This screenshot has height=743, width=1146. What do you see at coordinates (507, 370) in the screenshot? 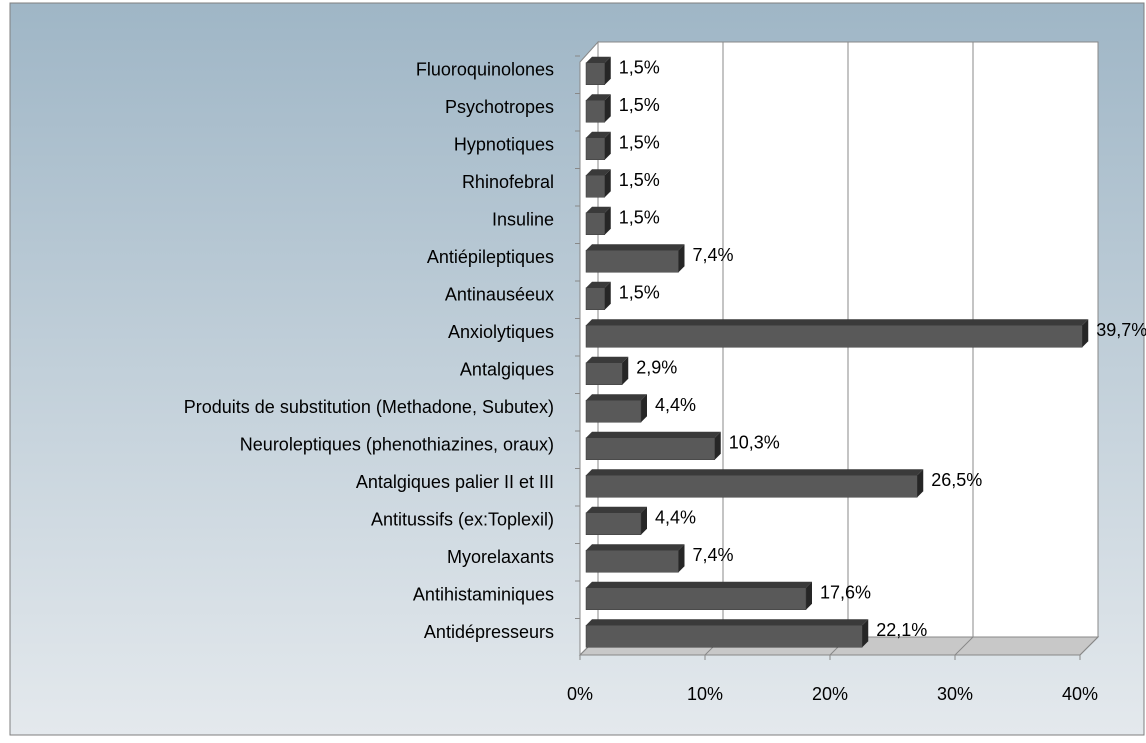
I see `y-tick-label: Antalgiques` at bounding box center [507, 370].